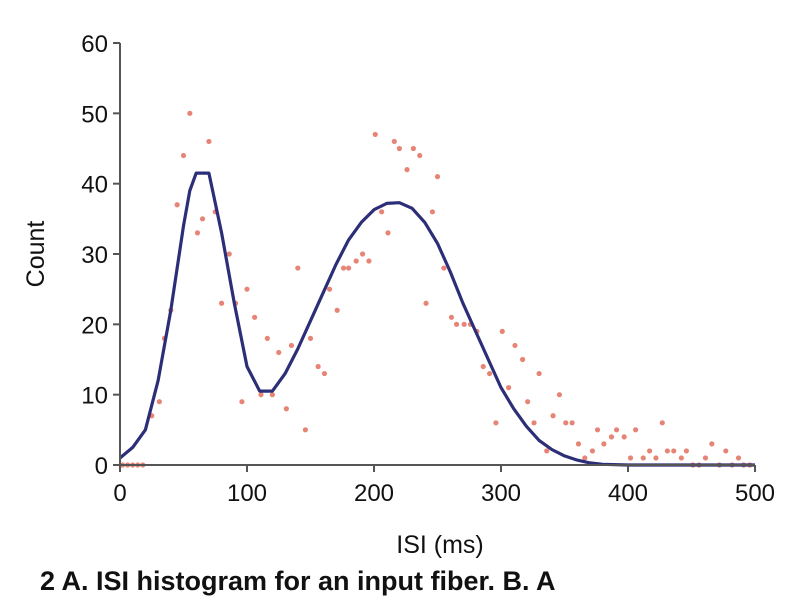  I want to click on x-tick-label: 300, so click(501, 493).